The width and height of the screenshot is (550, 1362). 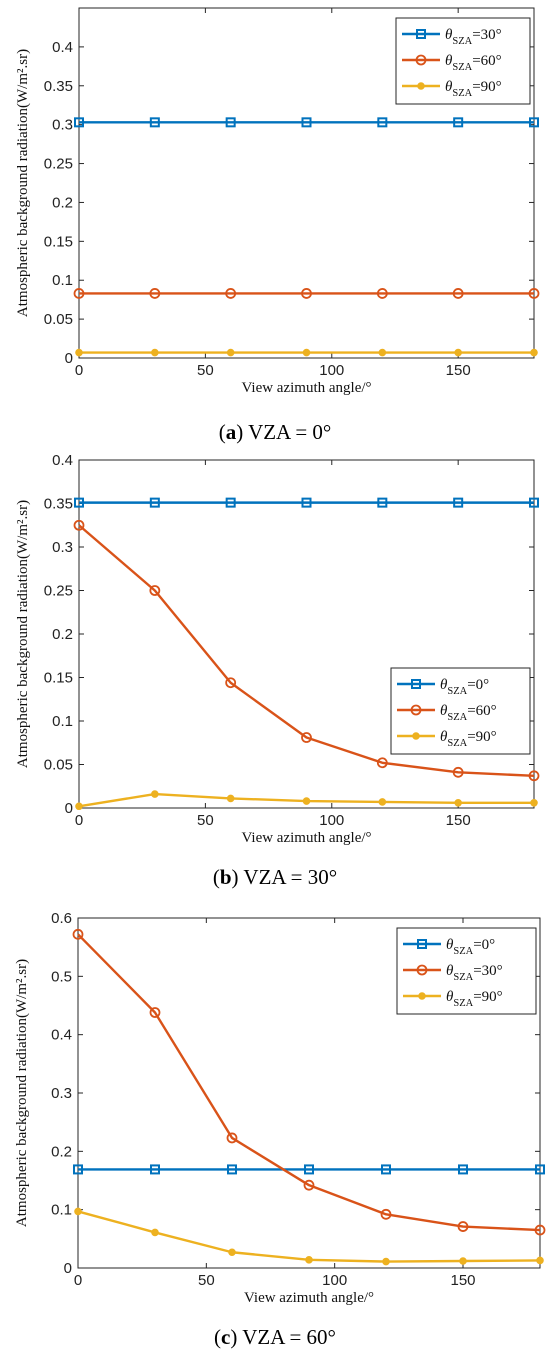 I want to click on y-tick-label: 0.3, so click(x=62, y=125).